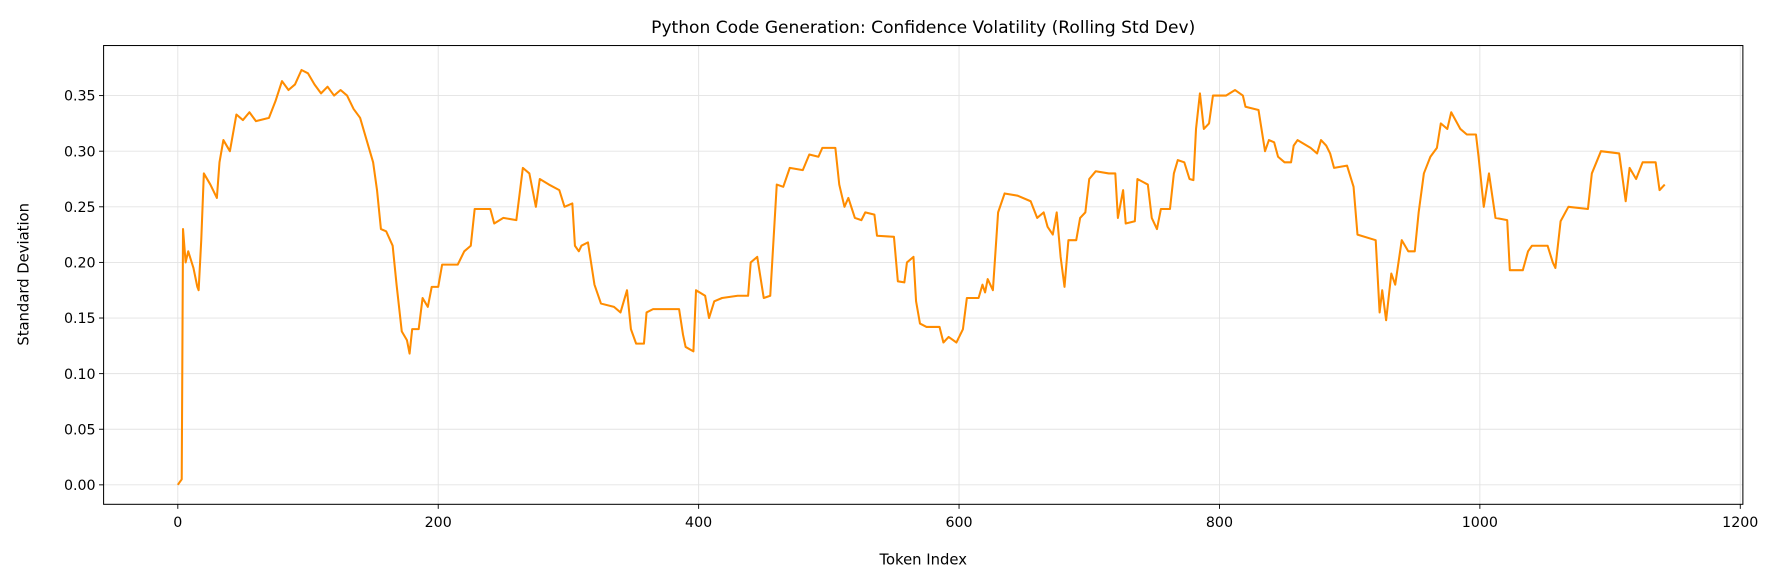 Image resolution: width=1785 pixels, height=584 pixels. What do you see at coordinates (80, 375) in the screenshot?
I see `y-tick-label: 0.10` at bounding box center [80, 375].